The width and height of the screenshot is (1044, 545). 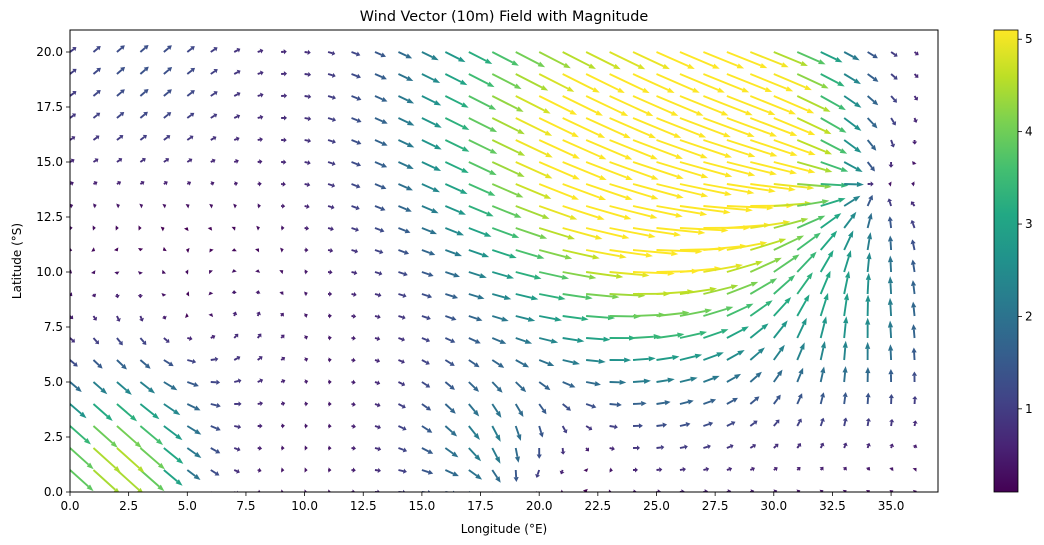 I want to click on y-axis-ticks: 0.0 2.5 5.0 7.5 10.0 12.5 15.0 17.5 20.0, so click(x=53, y=272).